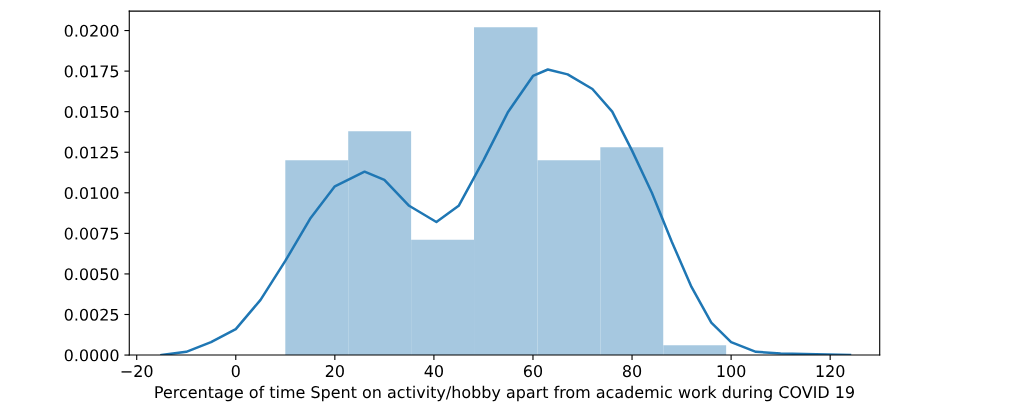 The image size is (1010, 410). What do you see at coordinates (91, 274) in the screenshot?
I see `y-tick-label: 0.0050` at bounding box center [91, 274].